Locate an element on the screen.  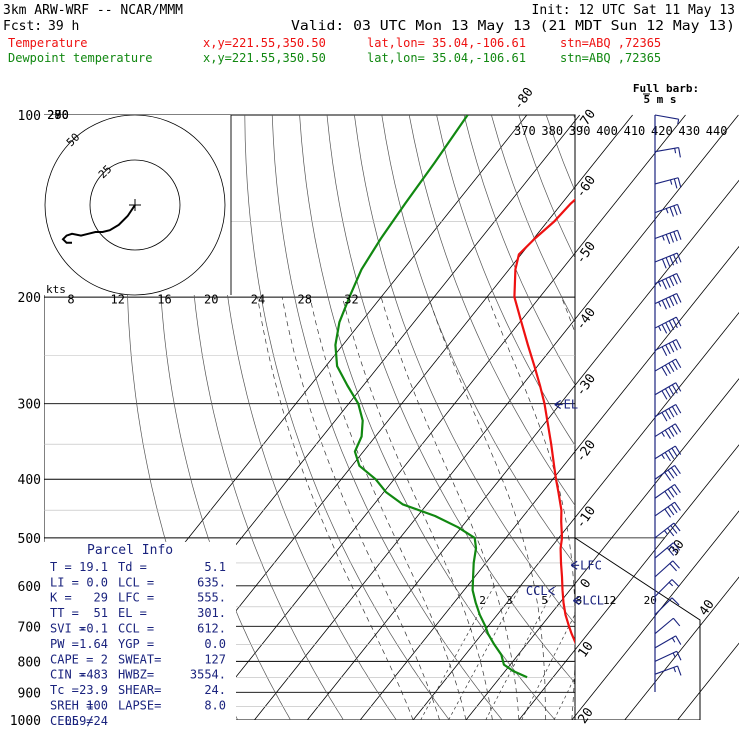
hodograph-trace is located at coordinates (98, 224).